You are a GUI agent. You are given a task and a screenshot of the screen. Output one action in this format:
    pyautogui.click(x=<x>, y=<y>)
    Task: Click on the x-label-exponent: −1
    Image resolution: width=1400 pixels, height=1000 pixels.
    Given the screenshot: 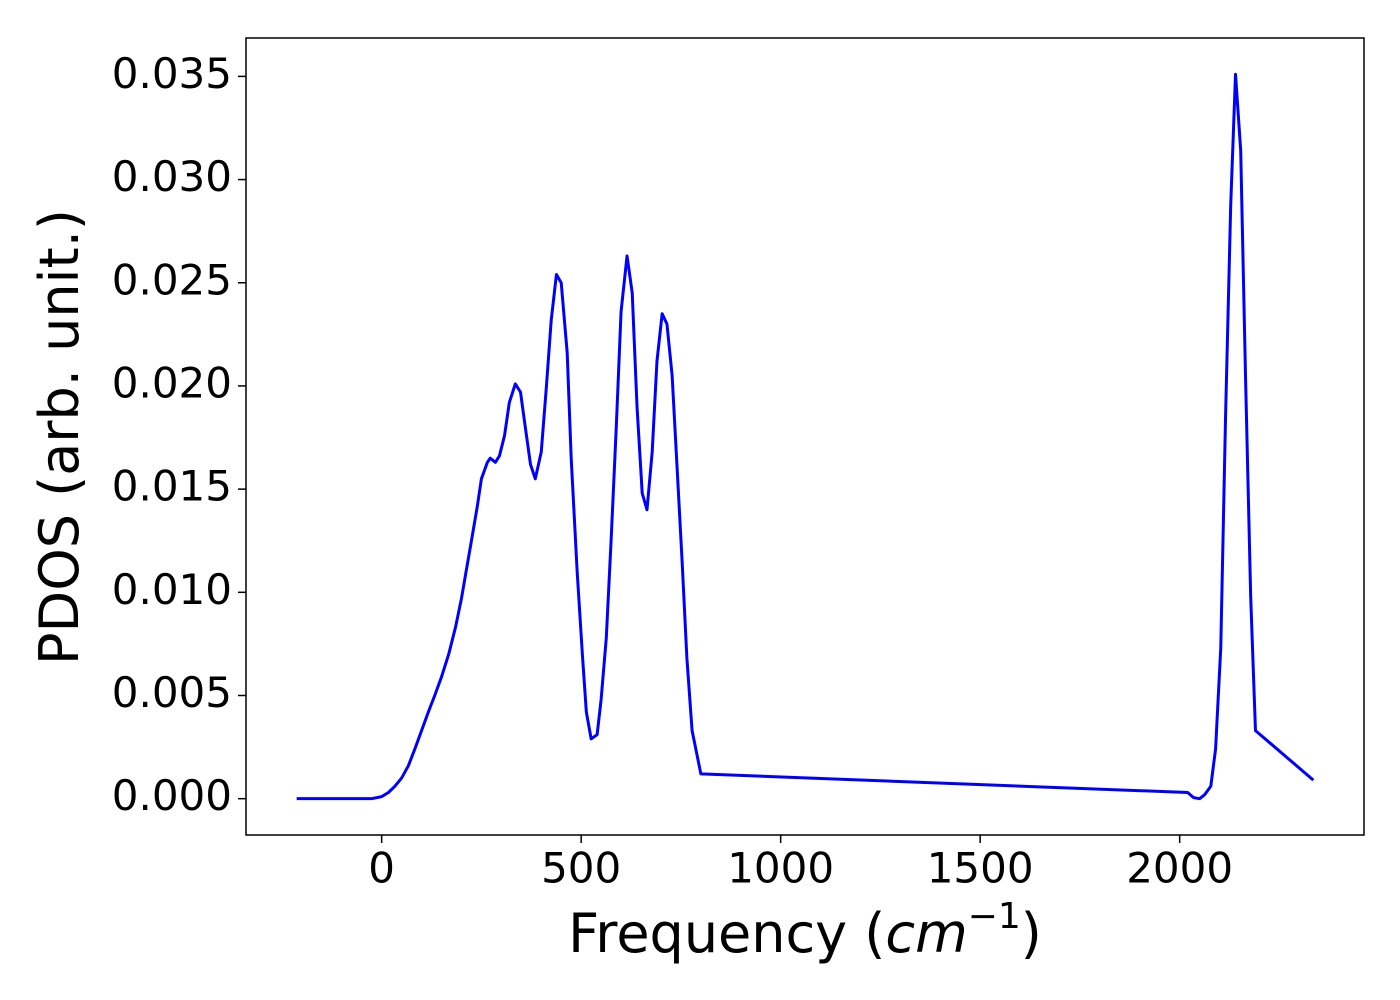 What is the action you would take?
    pyautogui.click(x=994, y=916)
    